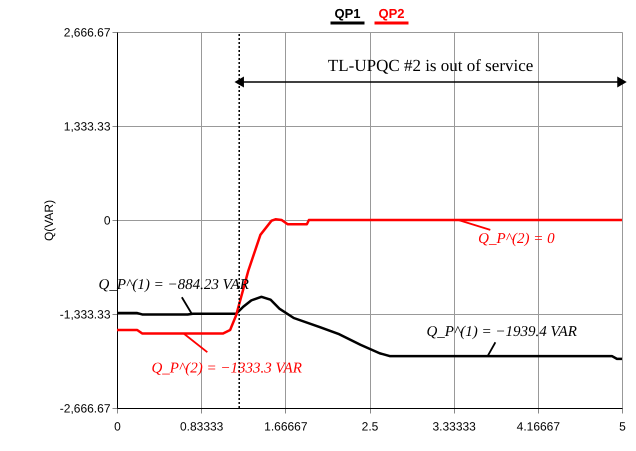 The height and width of the screenshot is (451, 636). What do you see at coordinates (85, 409) in the screenshot?
I see `y-tick-label: -2,666.67` at bounding box center [85, 409].